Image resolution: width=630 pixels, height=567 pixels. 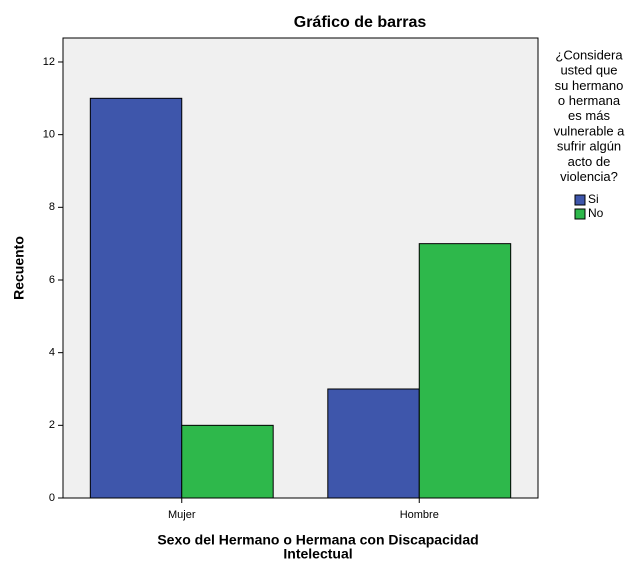 What do you see at coordinates (49, 62) in the screenshot?
I see `y-tick-label: 12` at bounding box center [49, 62].